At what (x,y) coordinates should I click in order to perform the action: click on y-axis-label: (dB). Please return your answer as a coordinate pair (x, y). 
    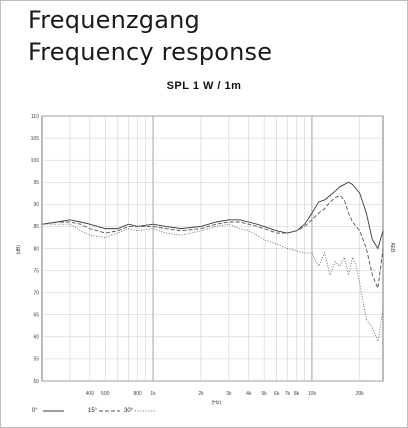
    Looking at the image, I should click on (19, 250).